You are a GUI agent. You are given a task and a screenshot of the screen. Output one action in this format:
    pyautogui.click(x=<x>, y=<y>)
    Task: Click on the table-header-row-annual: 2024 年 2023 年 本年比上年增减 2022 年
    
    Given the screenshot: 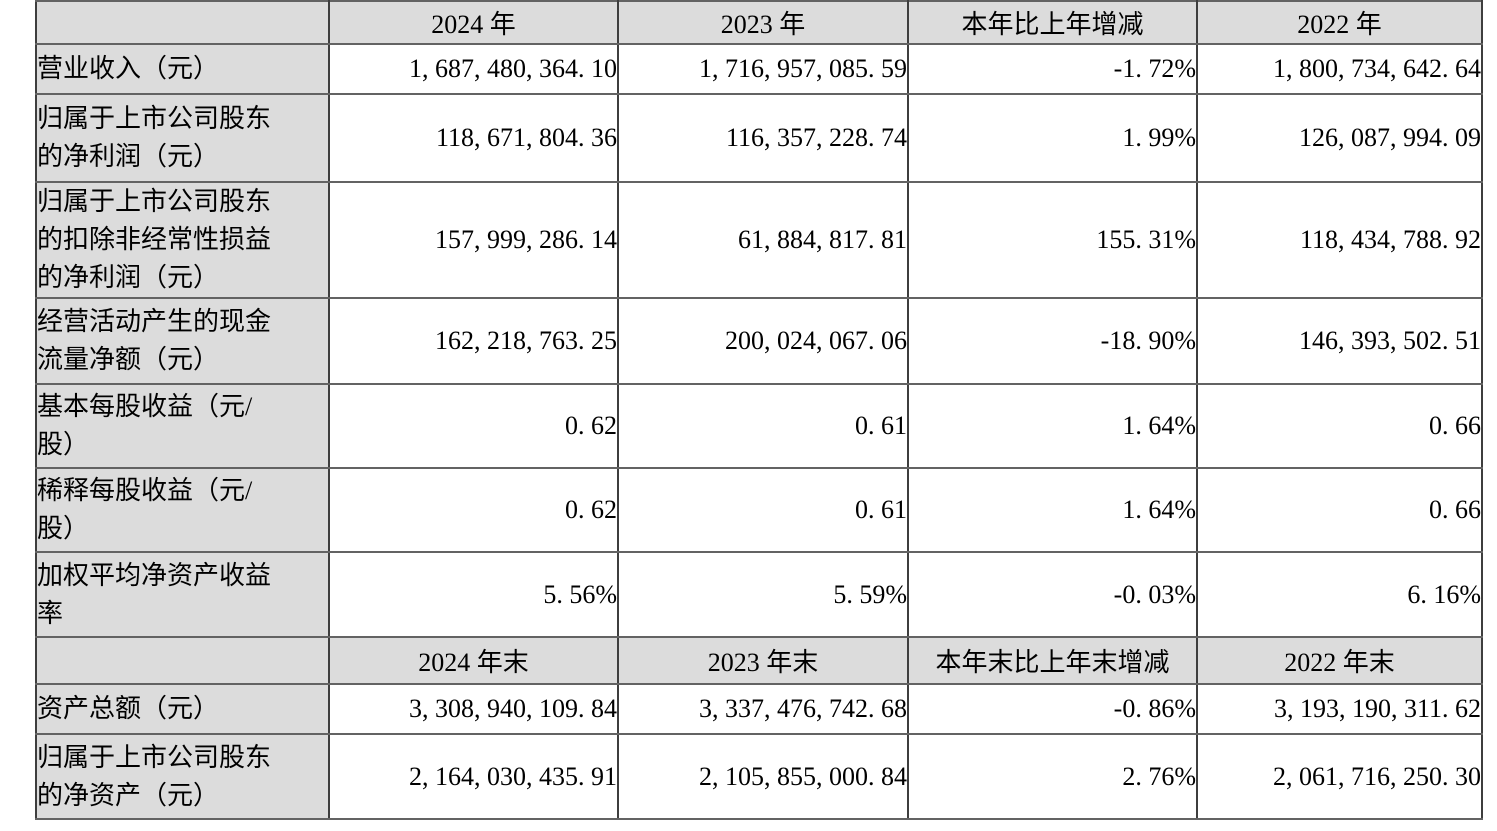 What is the action you would take?
    pyautogui.click(x=759, y=22)
    